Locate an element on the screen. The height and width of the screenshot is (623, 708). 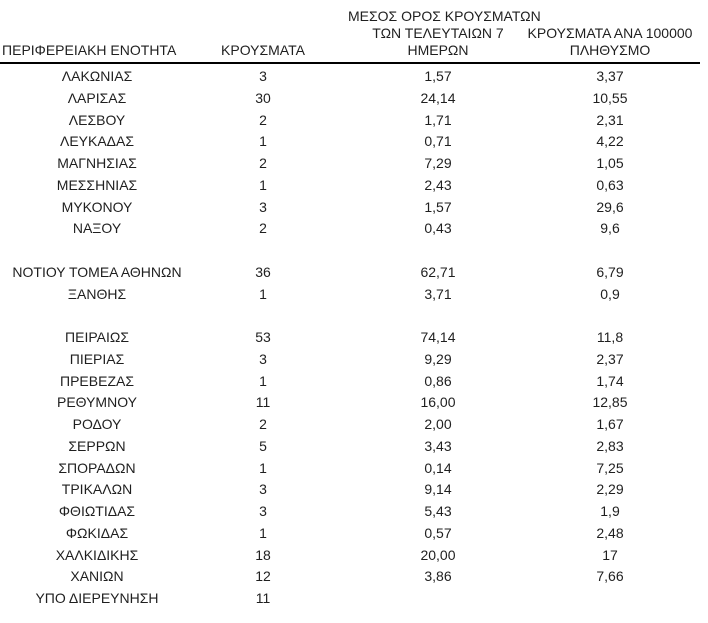
avg-7day-cell: 0,86 is located at coordinates (438, 380).